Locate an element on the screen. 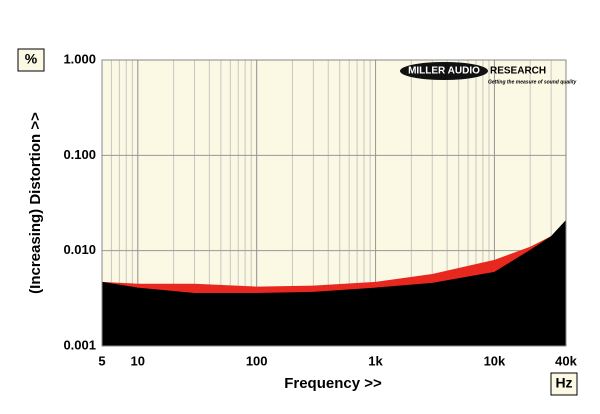 This screenshot has width=600, height=414. x-tick-label: 40k is located at coordinates (566, 360).